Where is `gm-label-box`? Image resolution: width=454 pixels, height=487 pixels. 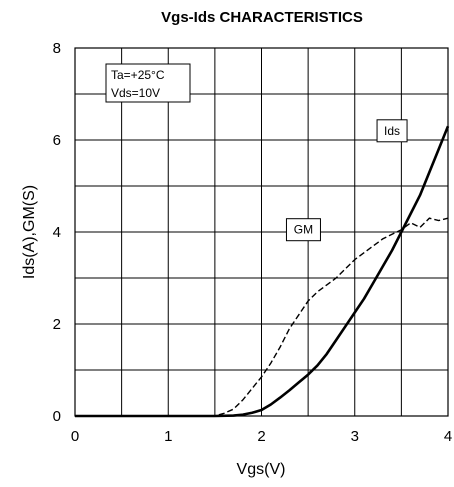
gm-label-box is located at coordinates (303, 230).